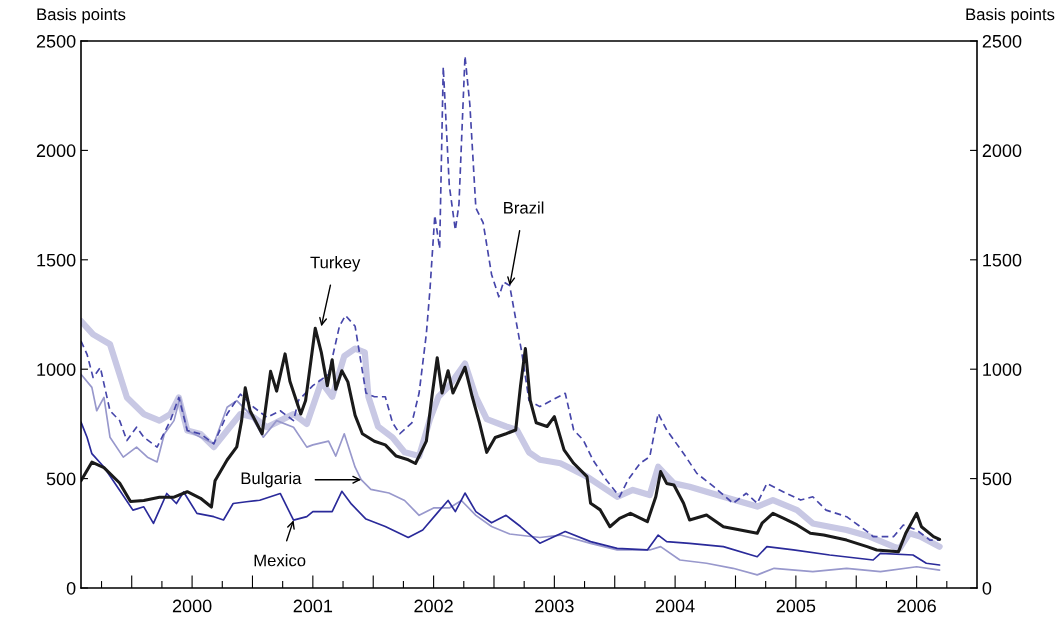  I want to click on y-tick-label: 1500, so click(56, 260).